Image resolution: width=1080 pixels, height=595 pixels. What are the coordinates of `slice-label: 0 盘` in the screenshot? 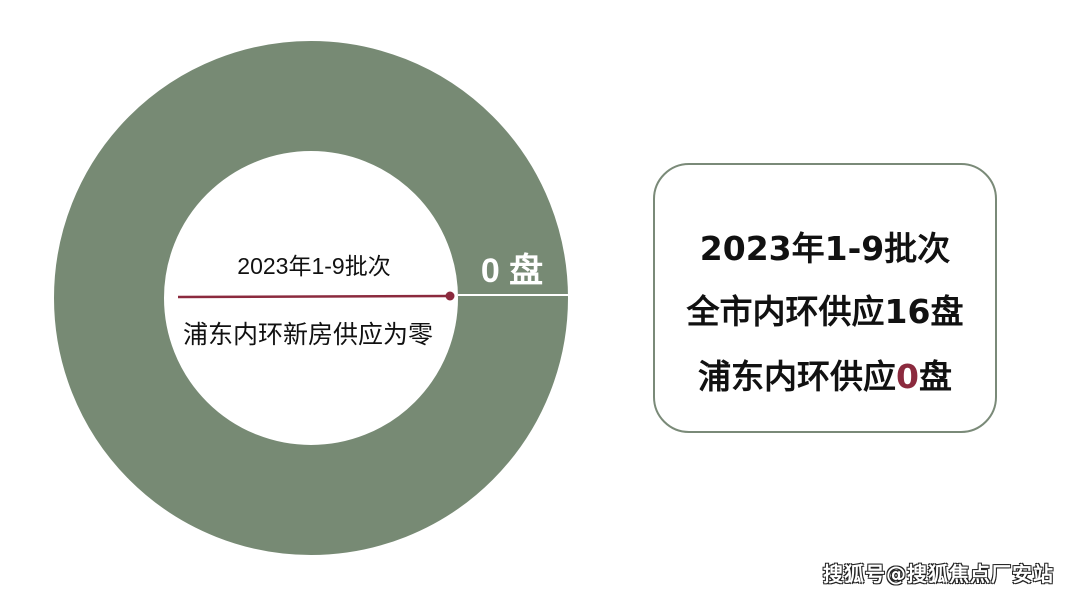 It's located at (512, 271).